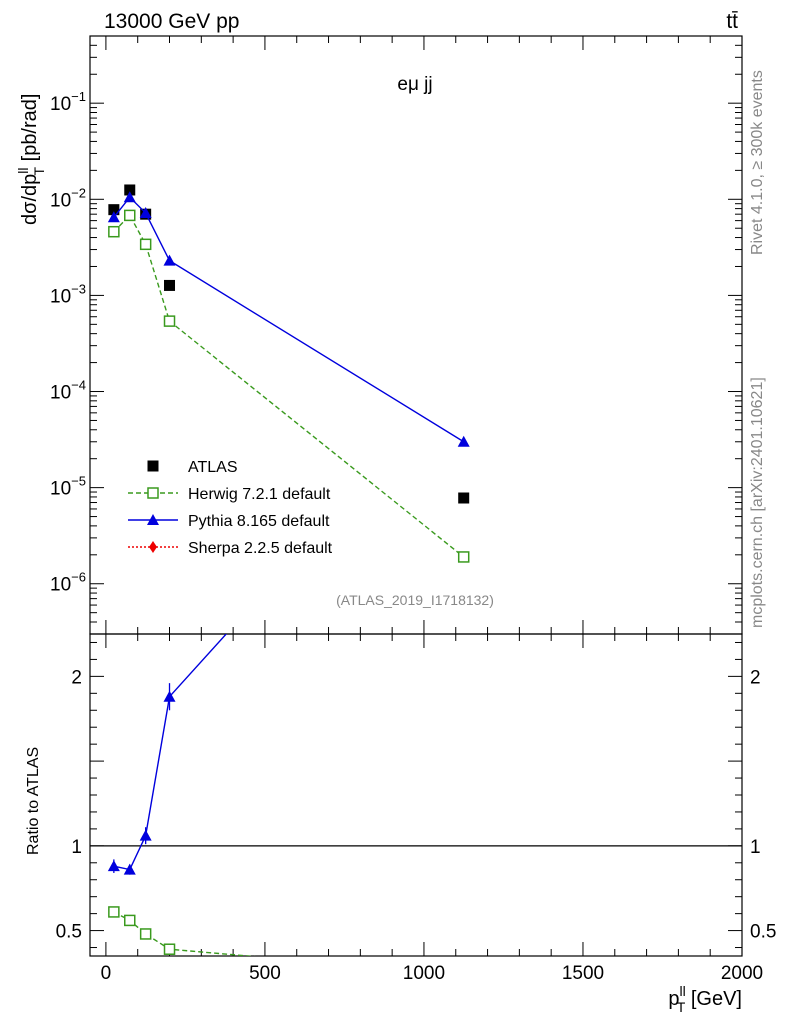 Image resolution: width=786 pixels, height=1024 pixels. What do you see at coordinates (732, 21) in the screenshot?
I see `process-label: tt̄` at bounding box center [732, 21].